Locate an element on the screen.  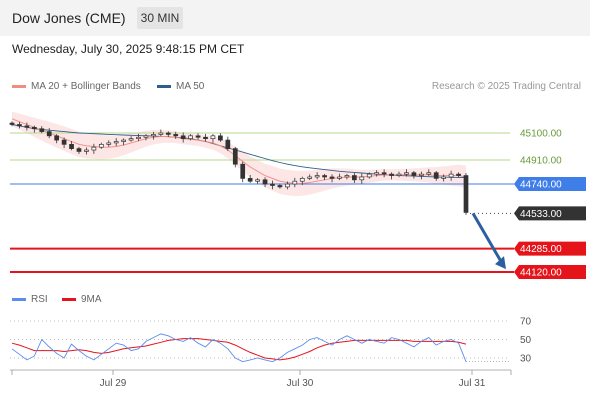
level-label-5: 44120.00 is located at coordinates (541, 273).